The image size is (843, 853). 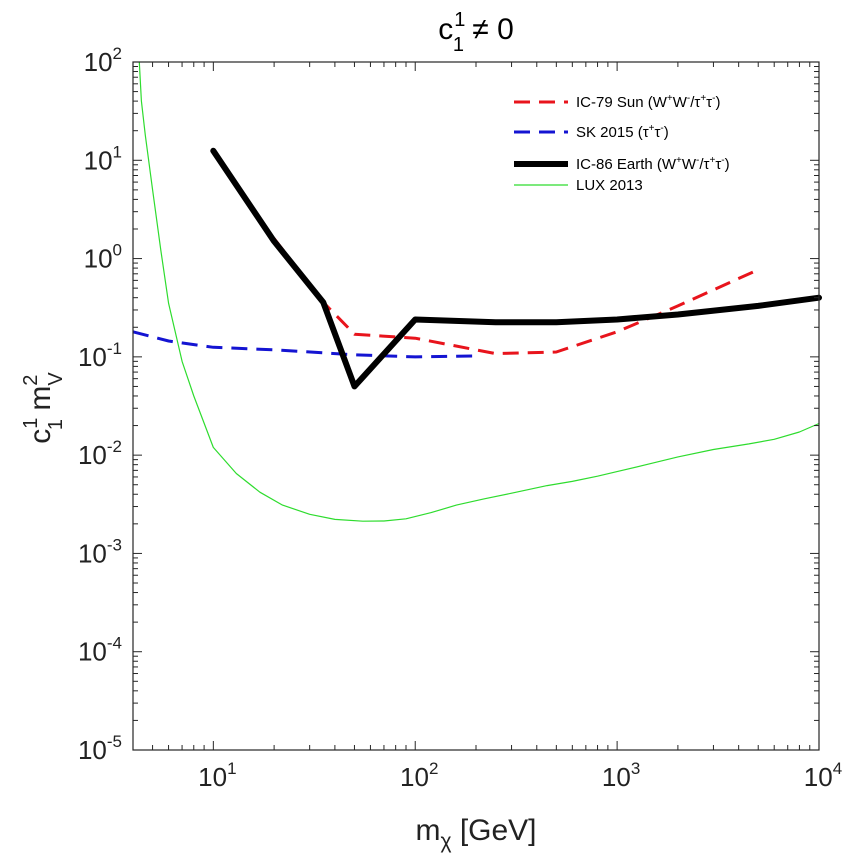 I want to click on x-tick-label-3: 10³, so click(x=621, y=775).